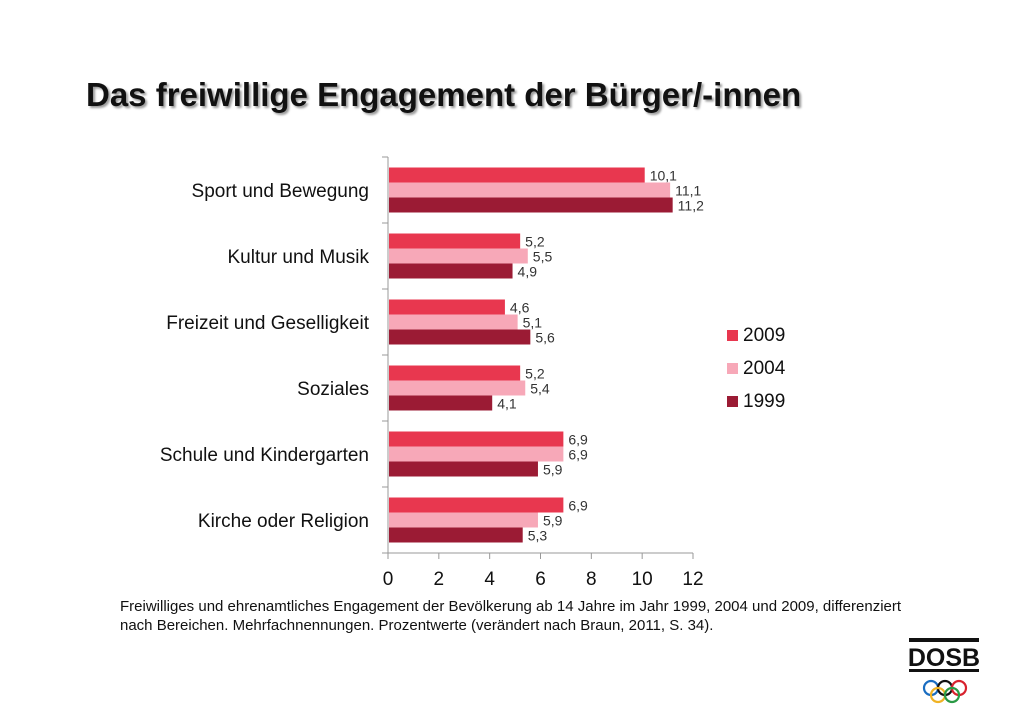 The image size is (1024, 724). Describe the element at coordinates (663, 176) in the screenshot. I see `data-label: 10,1` at that location.